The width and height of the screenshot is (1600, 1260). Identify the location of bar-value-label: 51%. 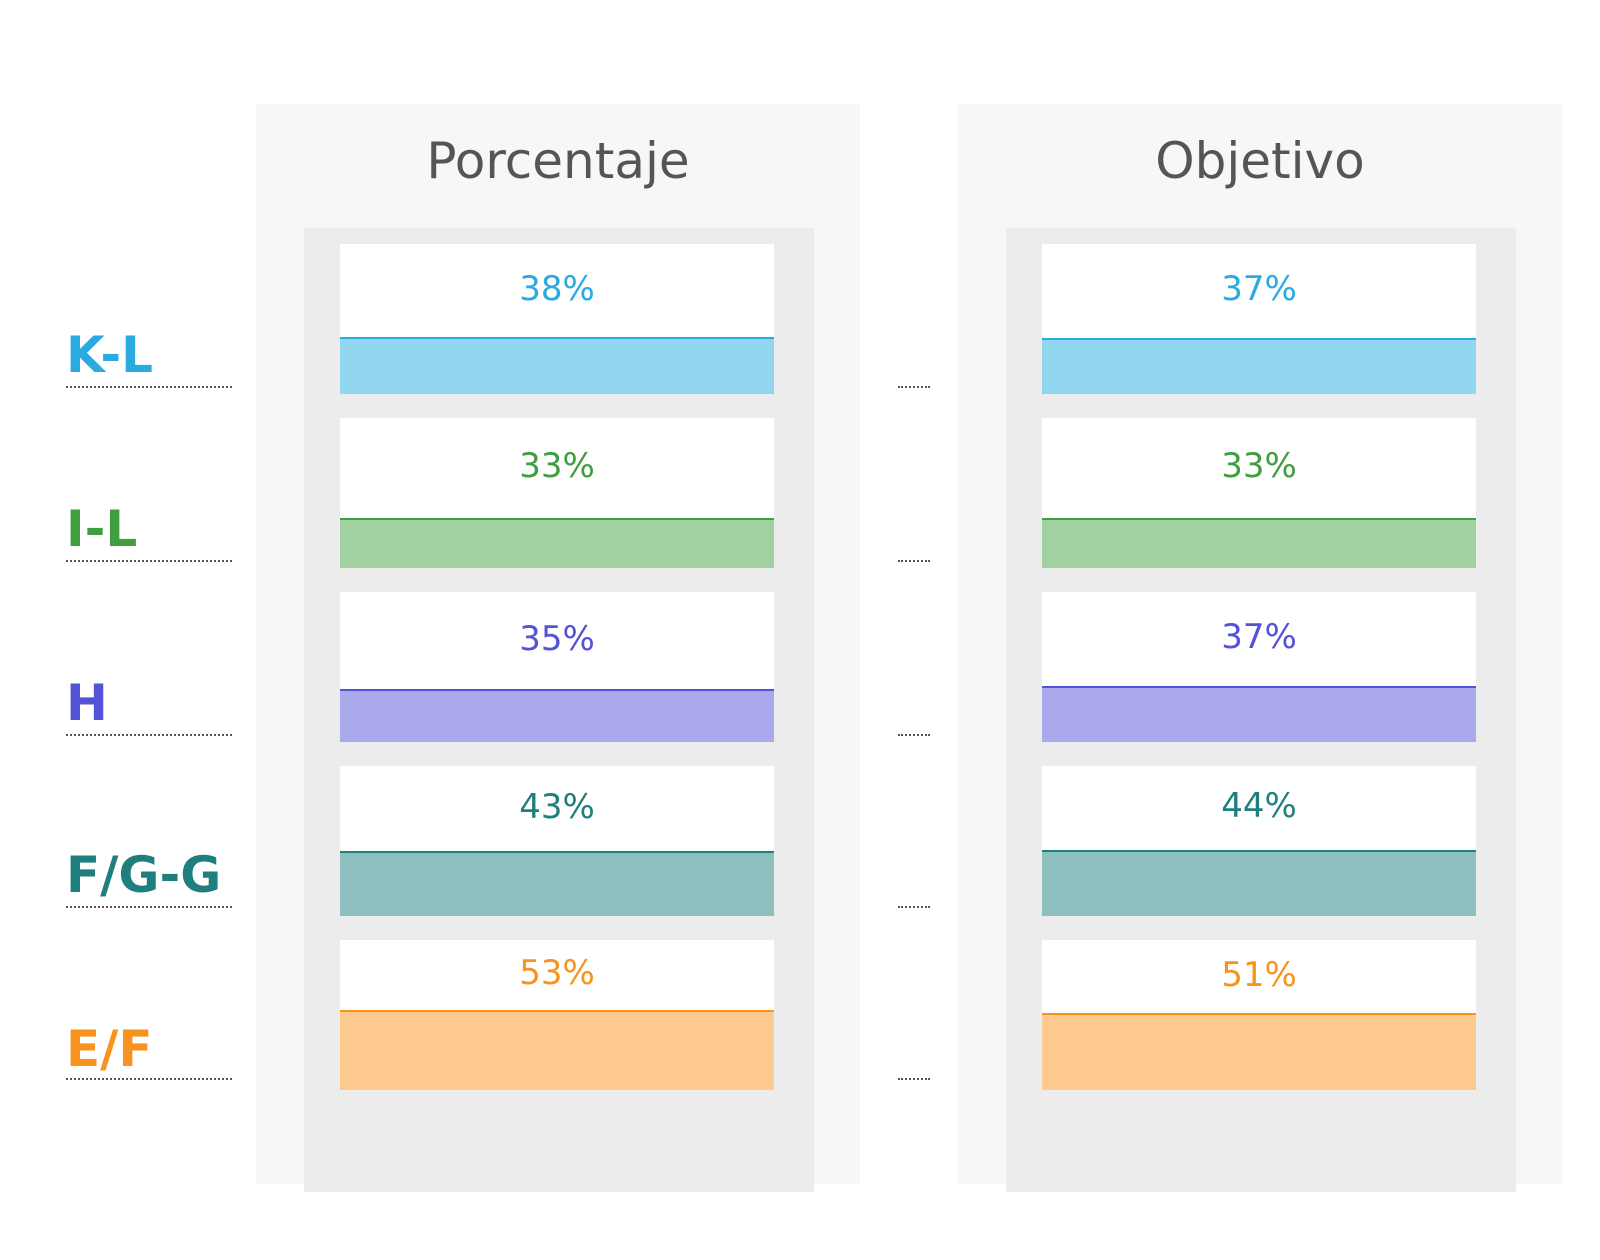
(1259, 975).